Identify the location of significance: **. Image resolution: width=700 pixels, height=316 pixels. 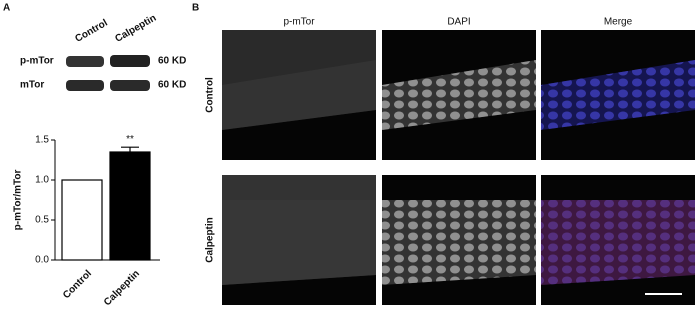
(130, 139).